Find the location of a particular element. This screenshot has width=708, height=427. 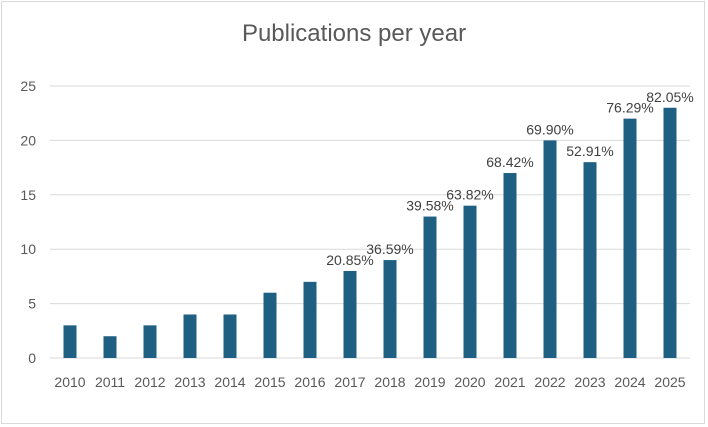

data-label: 39.58% is located at coordinates (429, 206).